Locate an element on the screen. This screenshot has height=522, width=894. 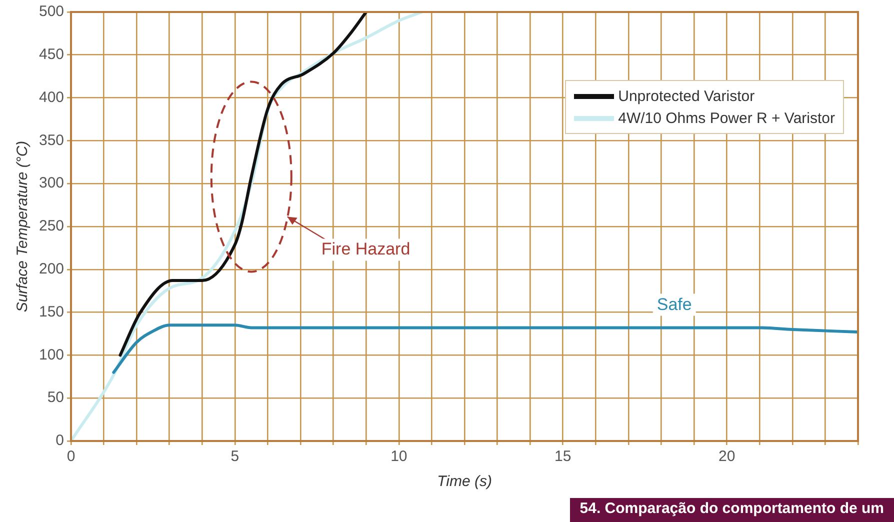
x-axis-title: Time (s) is located at coordinates (464, 481).